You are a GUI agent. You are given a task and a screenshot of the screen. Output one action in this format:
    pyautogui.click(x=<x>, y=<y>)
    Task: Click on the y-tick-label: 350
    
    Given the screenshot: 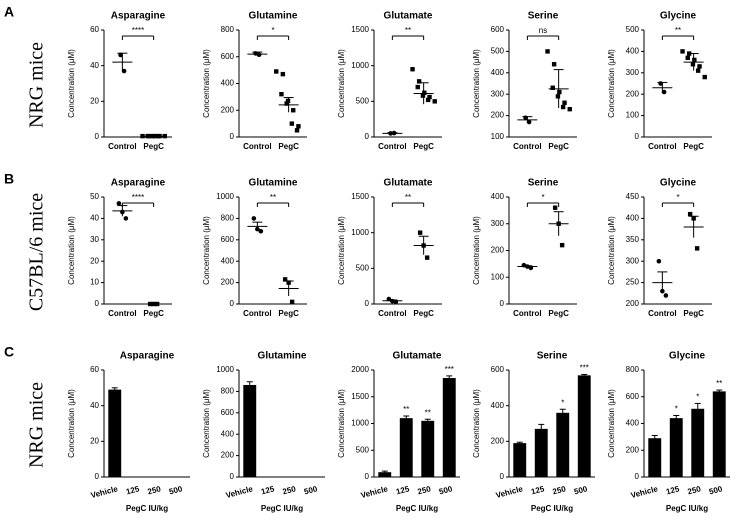 What is the action you would take?
    pyautogui.click(x=633, y=239)
    